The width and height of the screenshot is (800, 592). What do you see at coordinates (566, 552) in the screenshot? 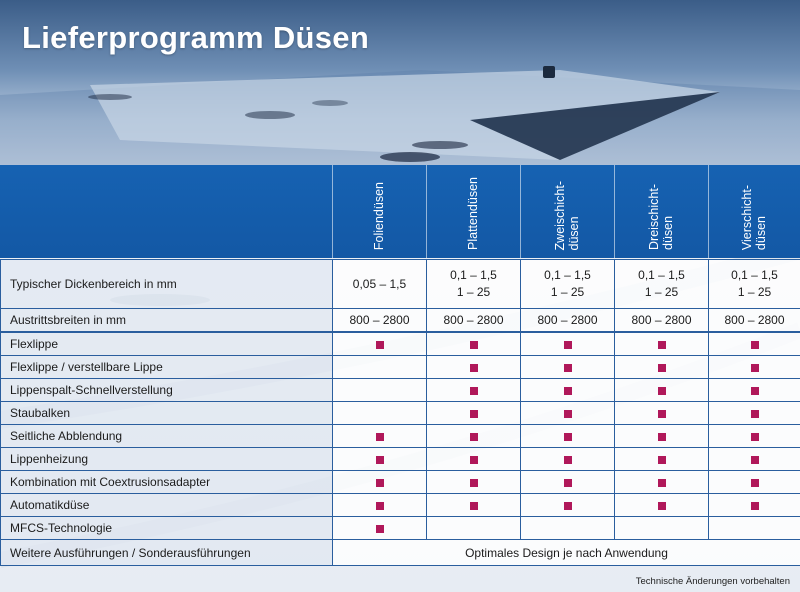
I see `special-designs-cell: Optimales Design je nach Anwendung` at bounding box center [566, 552].